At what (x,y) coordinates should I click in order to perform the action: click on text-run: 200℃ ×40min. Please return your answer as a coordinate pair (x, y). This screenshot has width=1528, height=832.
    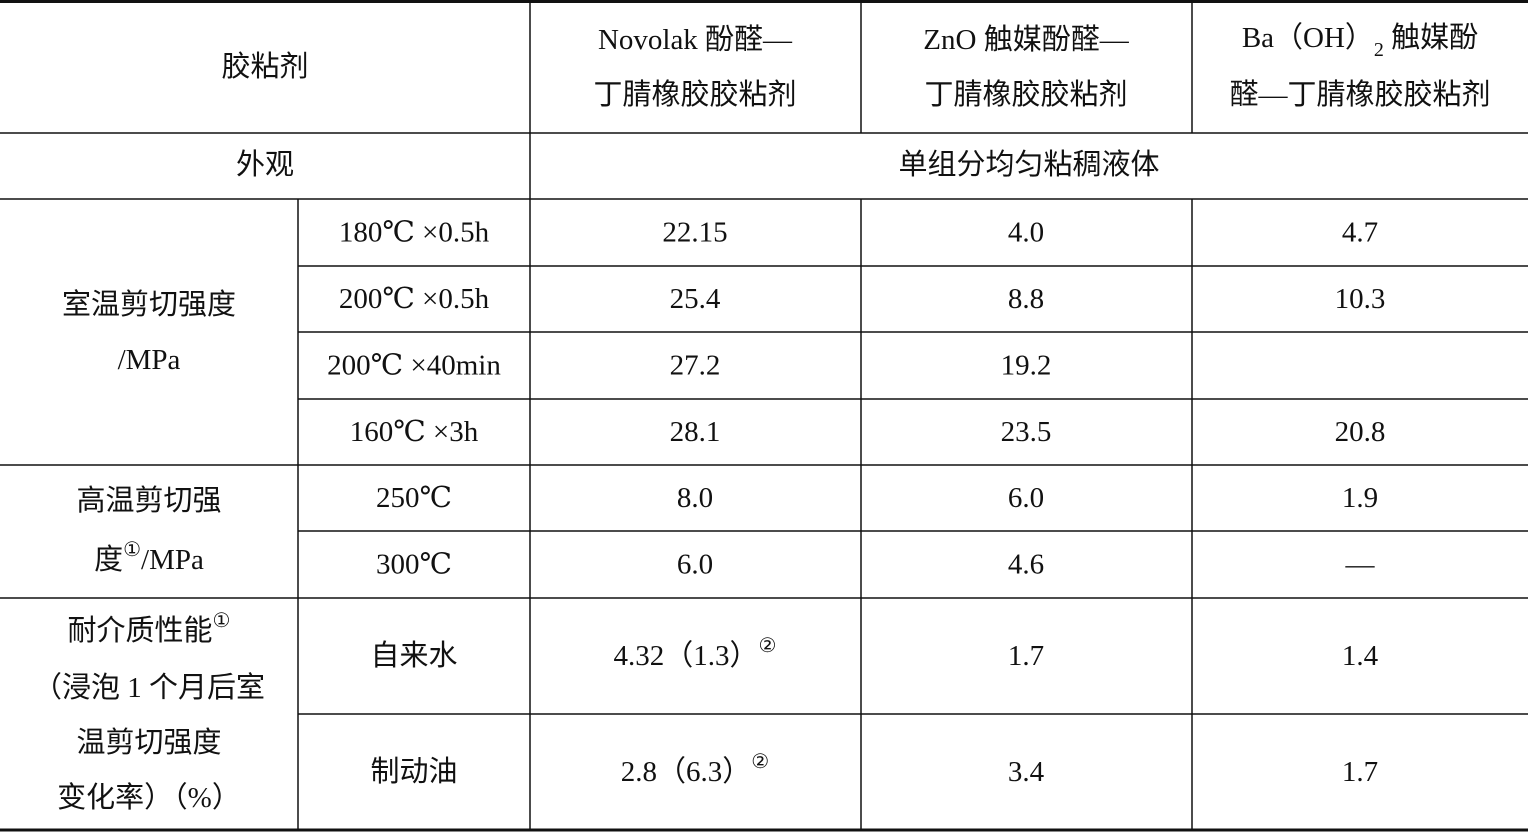
    Looking at the image, I should click on (414, 365).